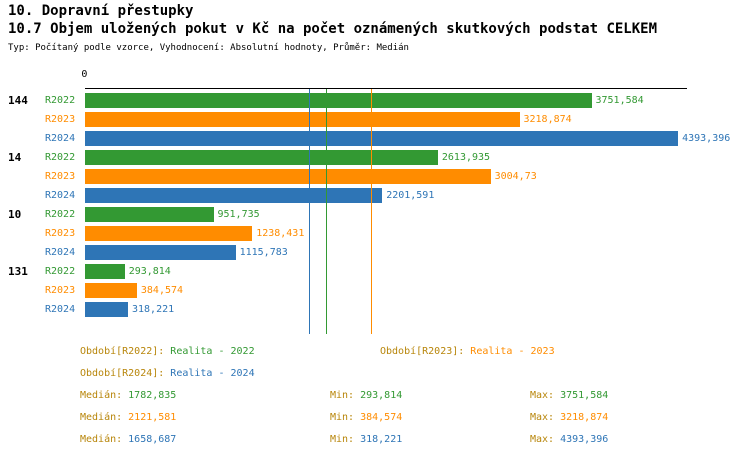 The width and height of the screenshot is (750, 452). Describe the element at coordinates (167, 351) in the screenshot. I see `legend-item-r2022: Období[R2022]: Realita - 2022` at that location.